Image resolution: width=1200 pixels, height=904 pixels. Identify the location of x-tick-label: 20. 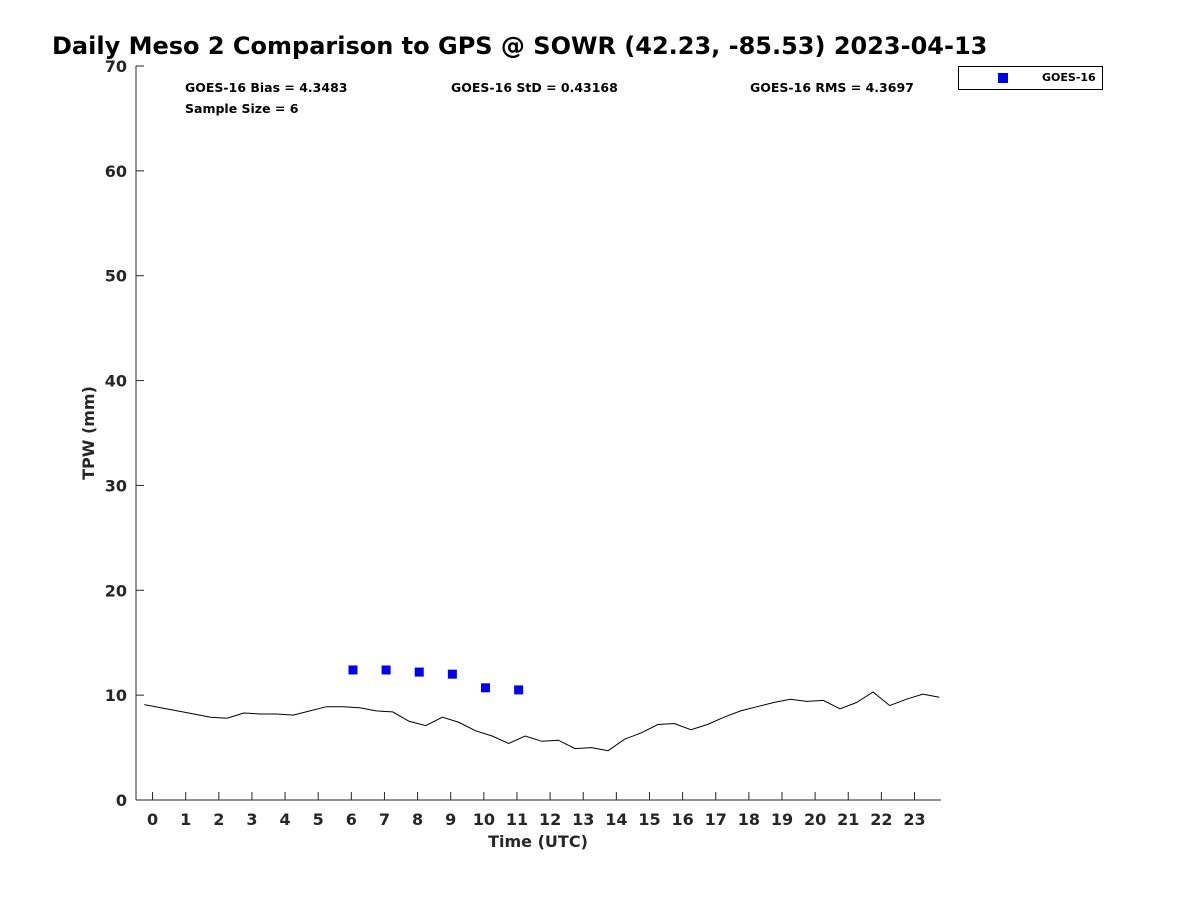
(815, 819).